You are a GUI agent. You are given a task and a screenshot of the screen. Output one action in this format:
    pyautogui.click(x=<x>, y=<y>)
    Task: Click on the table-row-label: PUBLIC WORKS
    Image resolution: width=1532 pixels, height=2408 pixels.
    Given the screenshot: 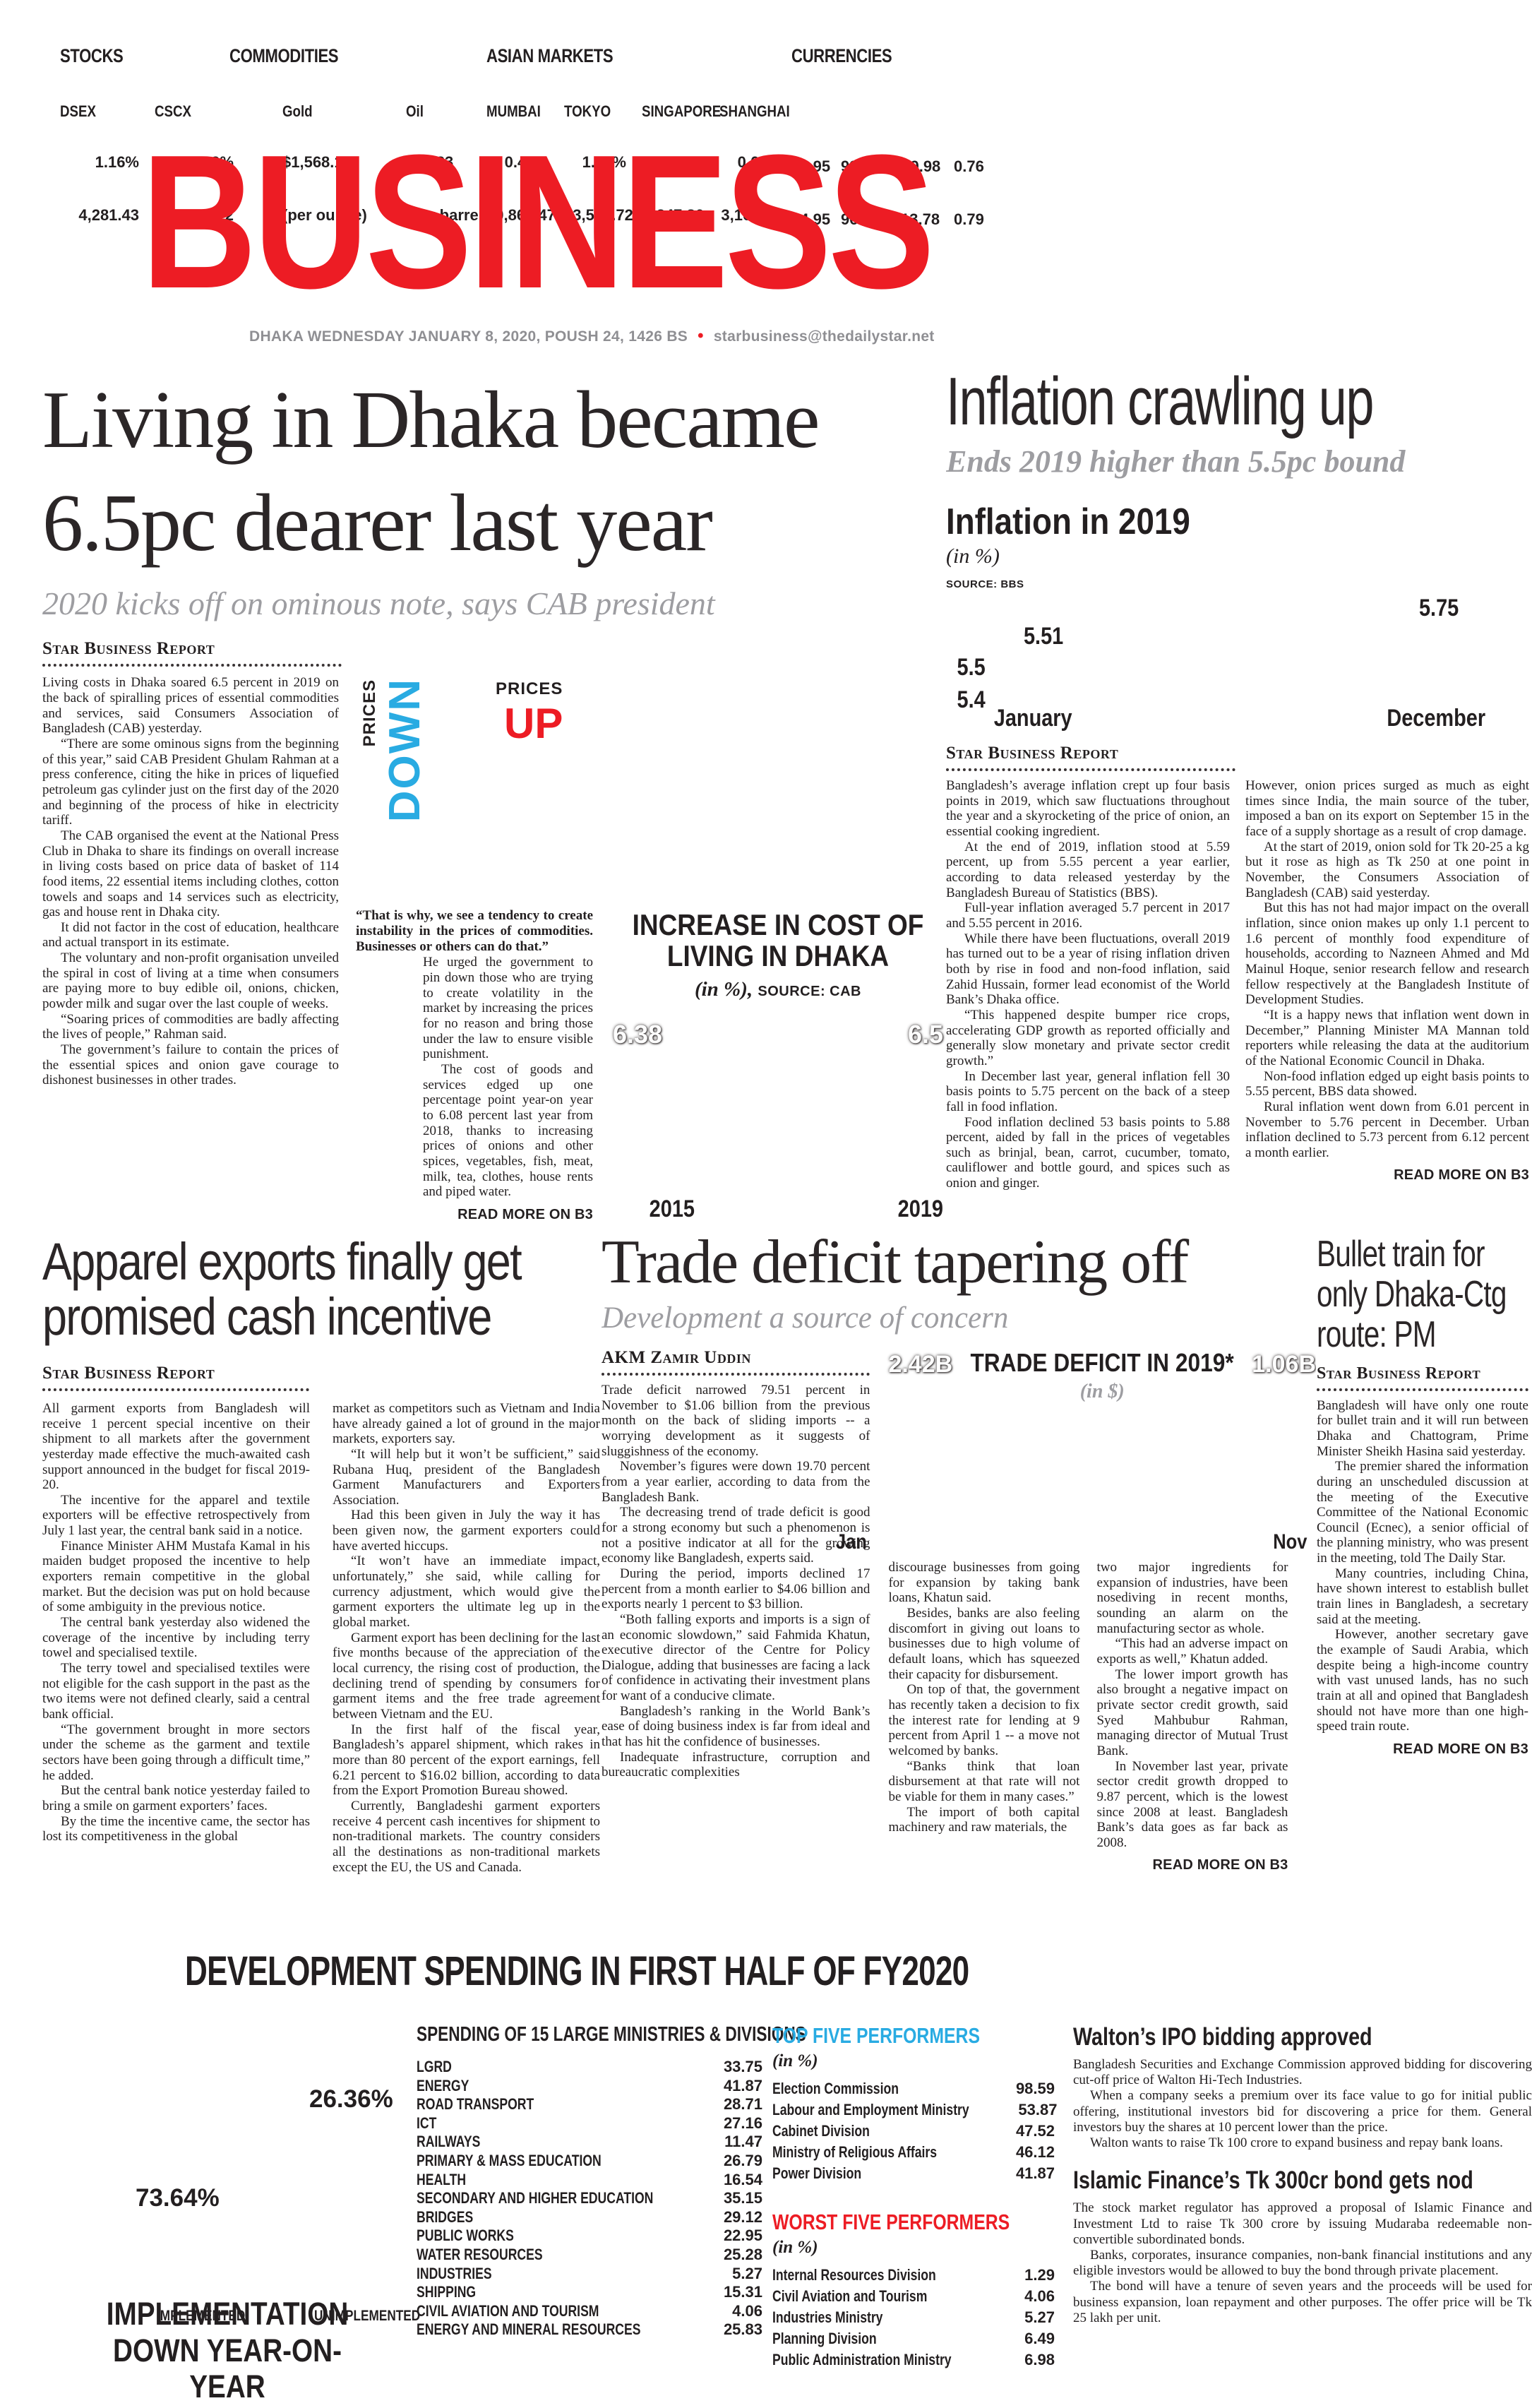 What is the action you would take?
    pyautogui.click(x=465, y=2236)
    